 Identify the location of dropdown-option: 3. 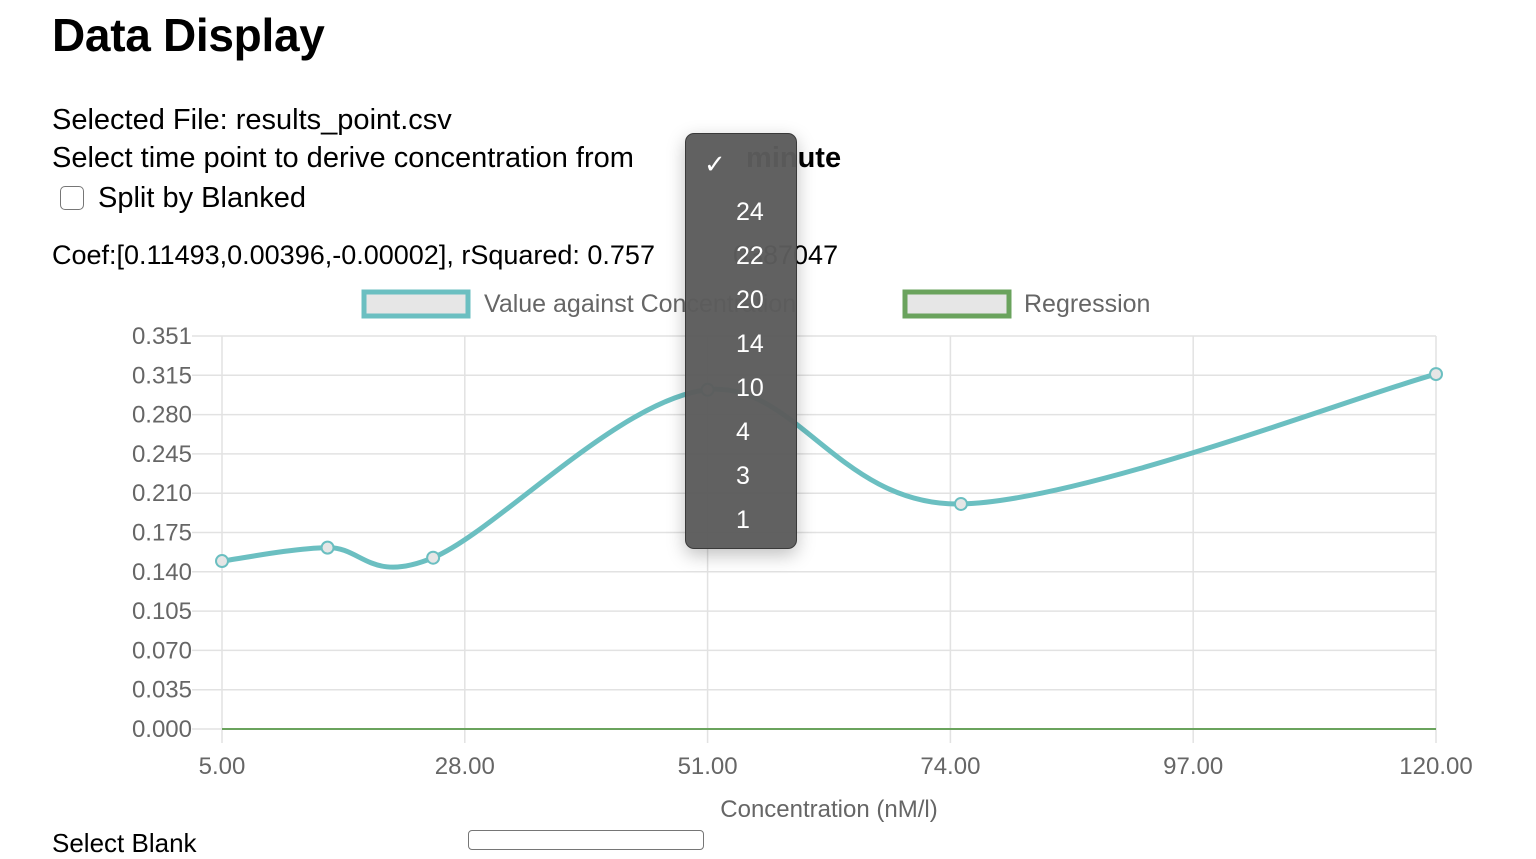
(741, 476).